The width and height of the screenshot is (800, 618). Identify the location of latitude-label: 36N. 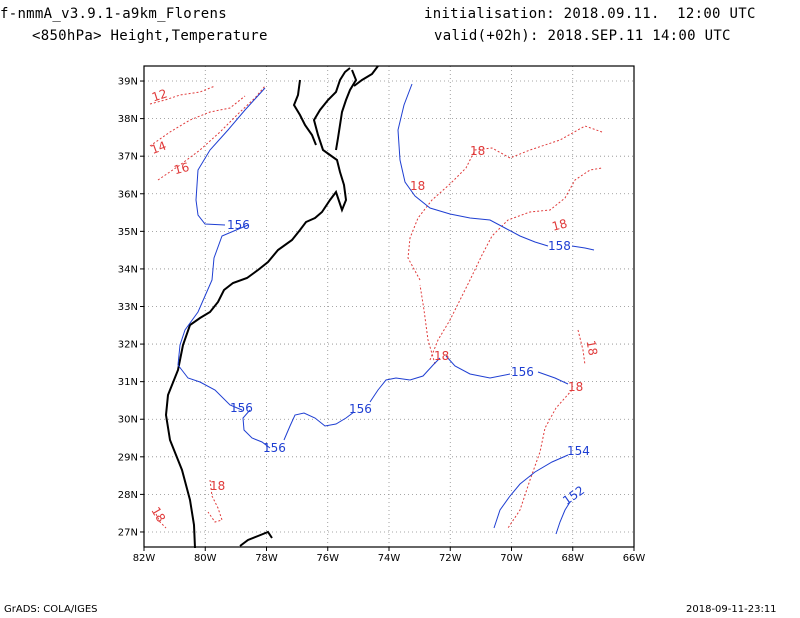
(128, 194).